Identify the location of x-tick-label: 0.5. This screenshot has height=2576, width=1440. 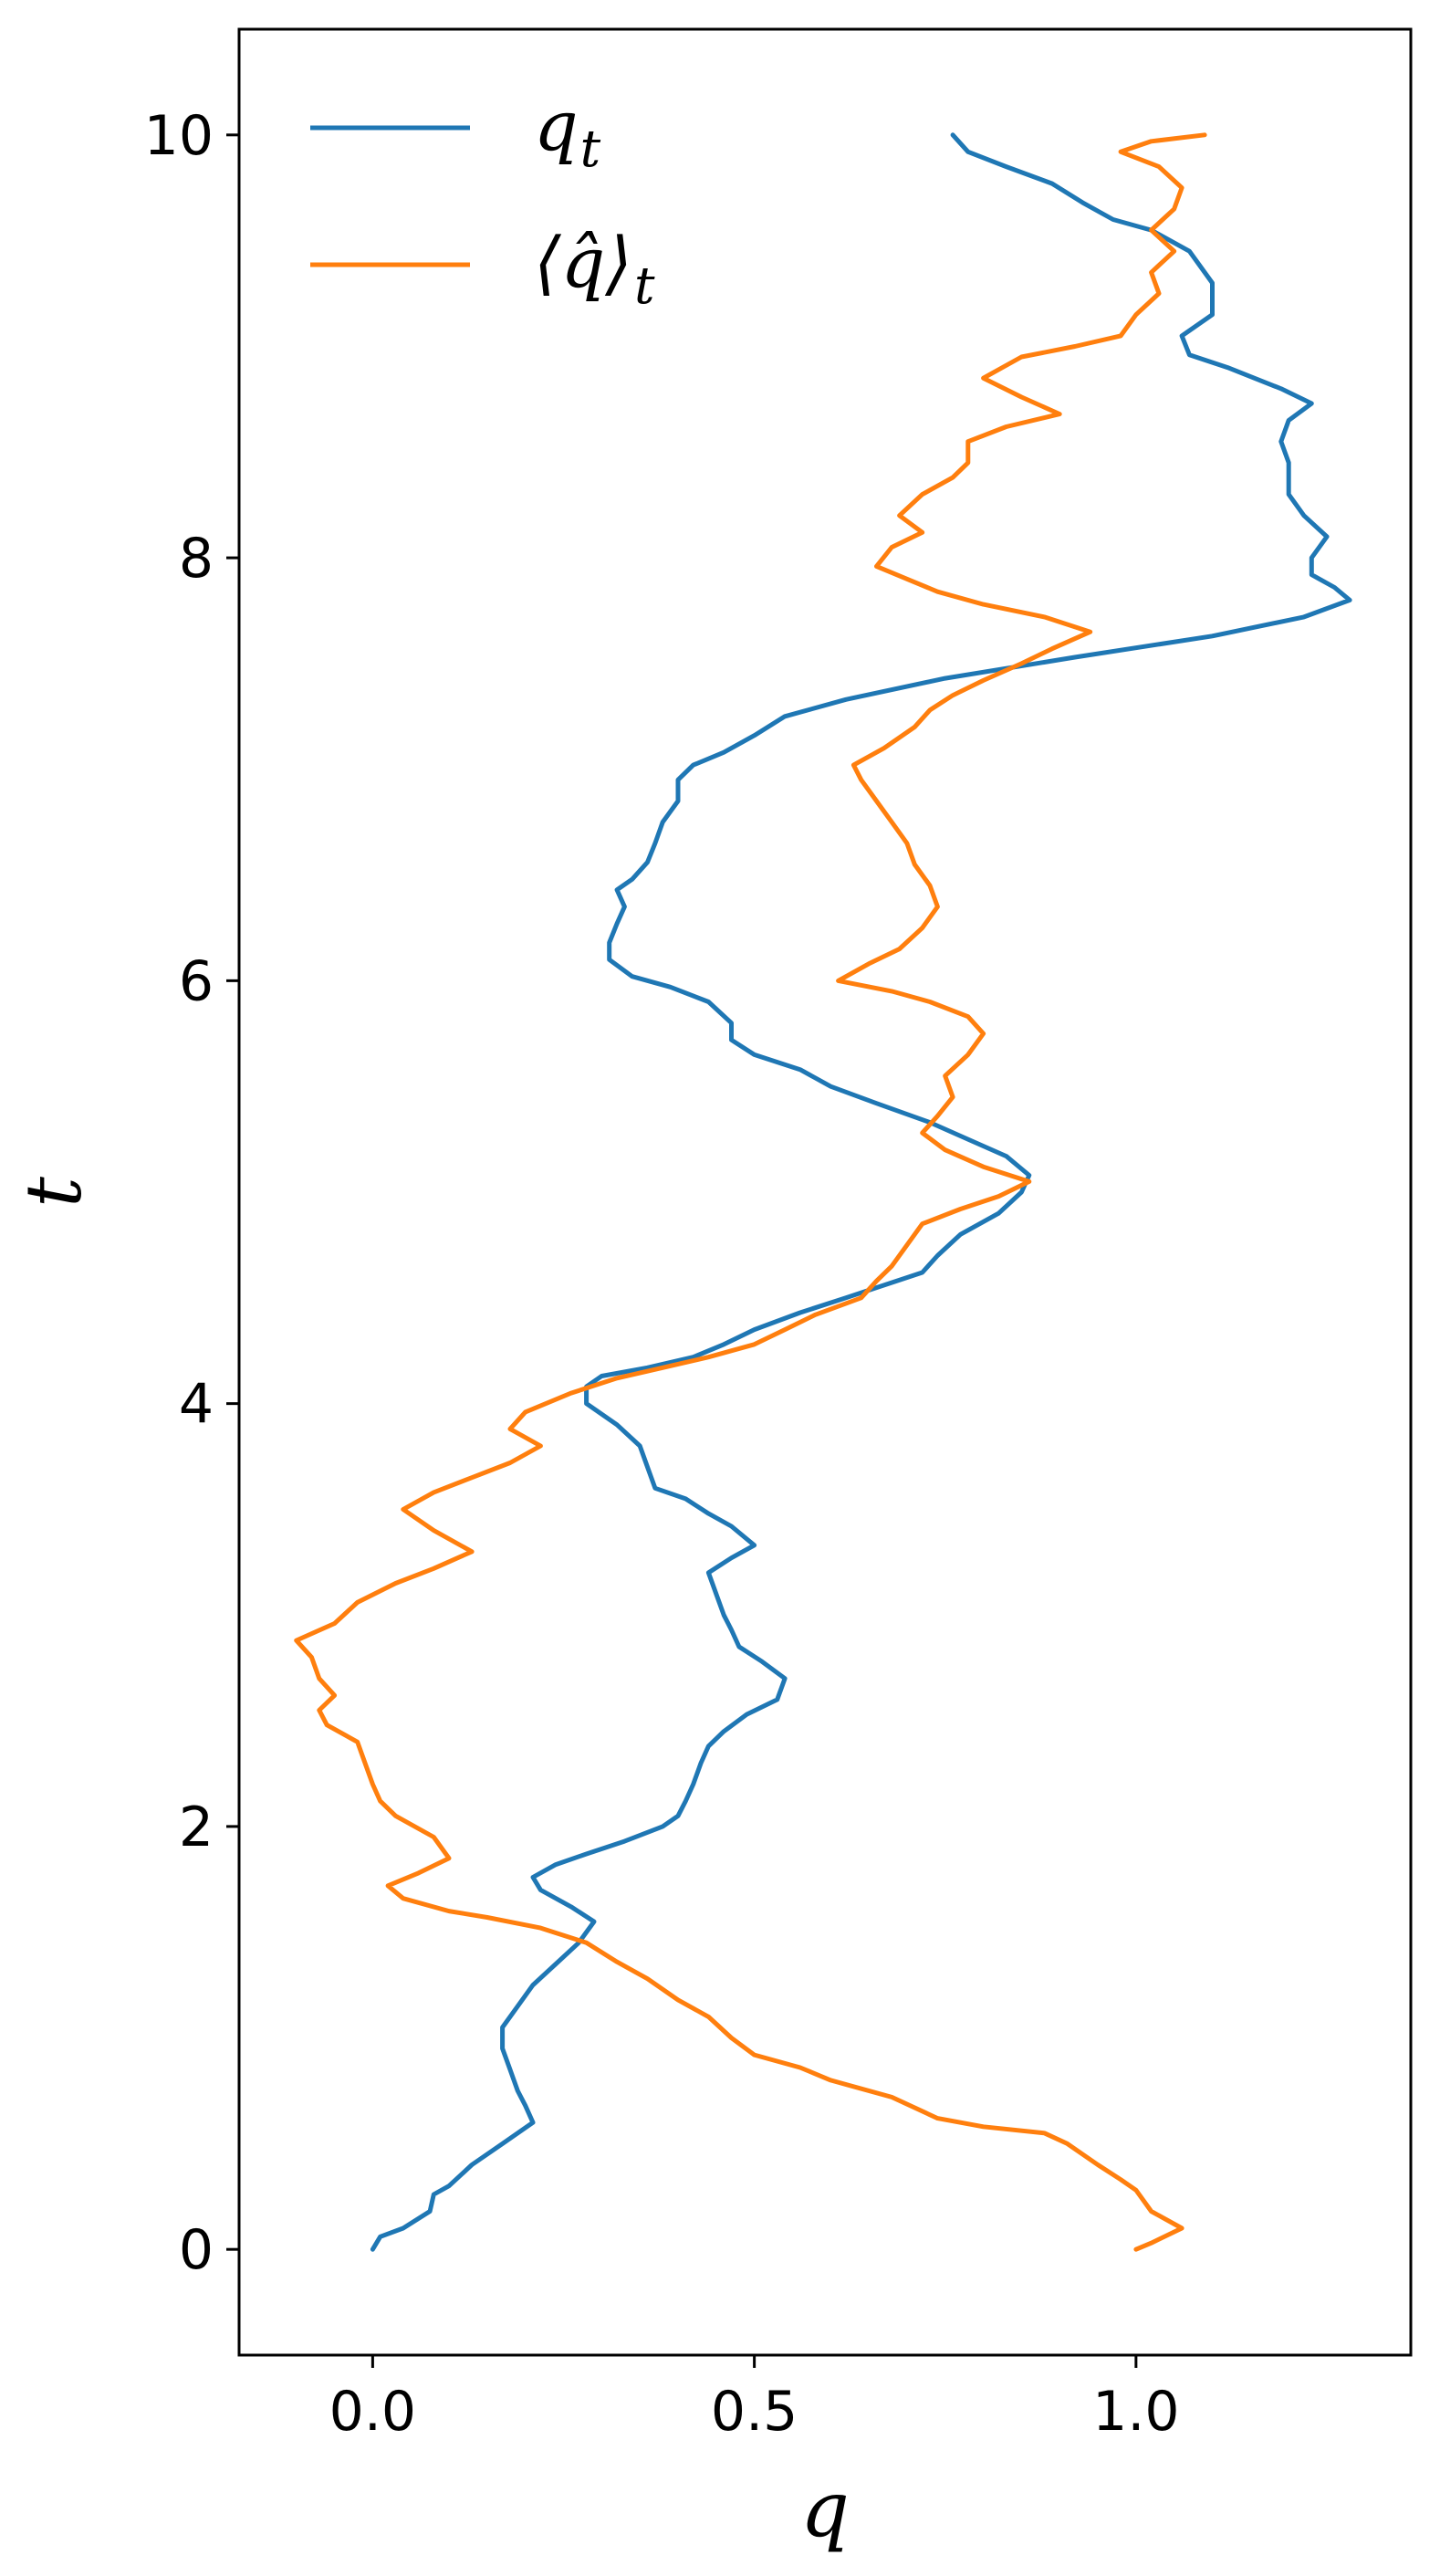
(755, 2412).